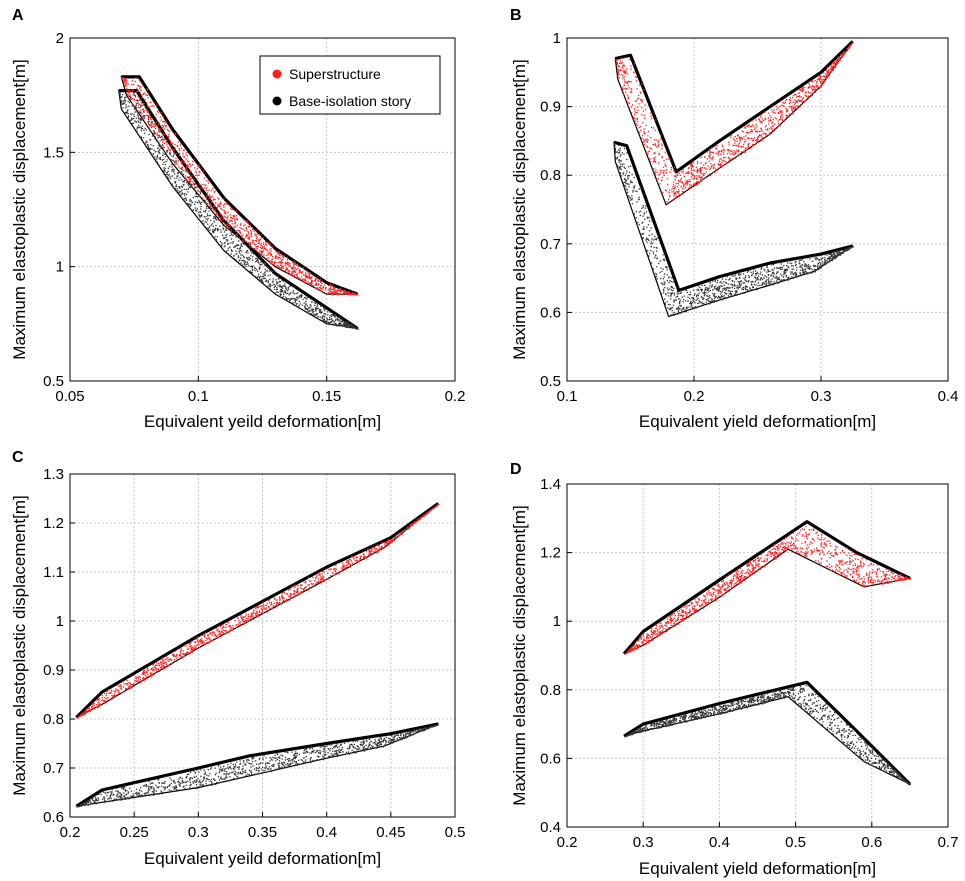  Describe the element at coordinates (519, 655) in the screenshot. I see `y-axis-label-d: Maximum elastoplastic displacement[m]` at that location.